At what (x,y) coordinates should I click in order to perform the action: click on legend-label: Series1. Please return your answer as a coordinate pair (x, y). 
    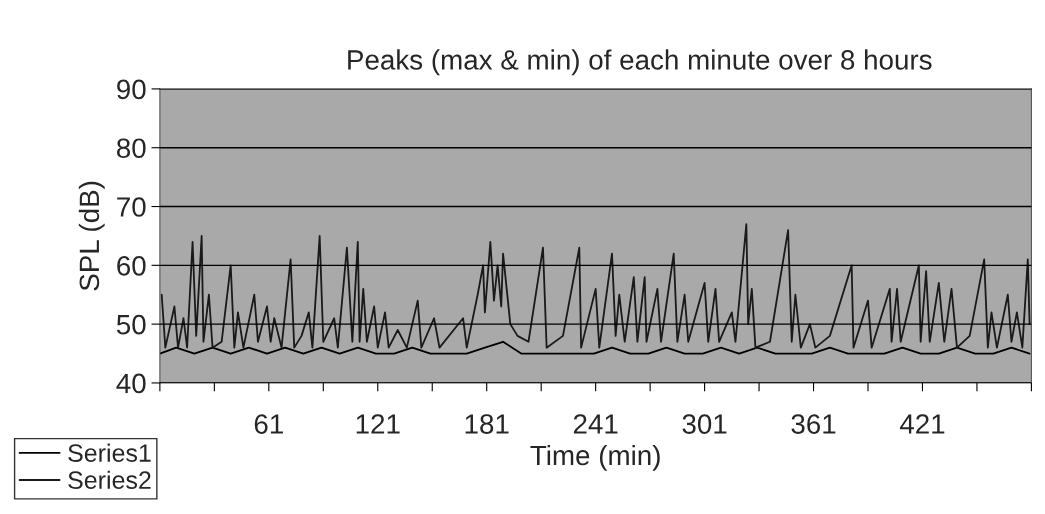
    Looking at the image, I should click on (109, 452).